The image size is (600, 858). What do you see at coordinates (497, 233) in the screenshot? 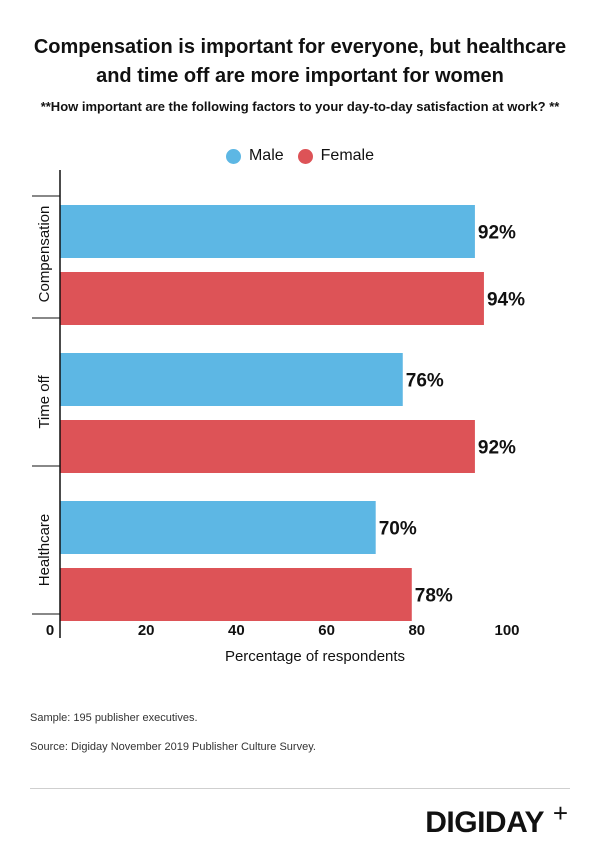
I see `data-label-male-compensation: 92%` at bounding box center [497, 233].